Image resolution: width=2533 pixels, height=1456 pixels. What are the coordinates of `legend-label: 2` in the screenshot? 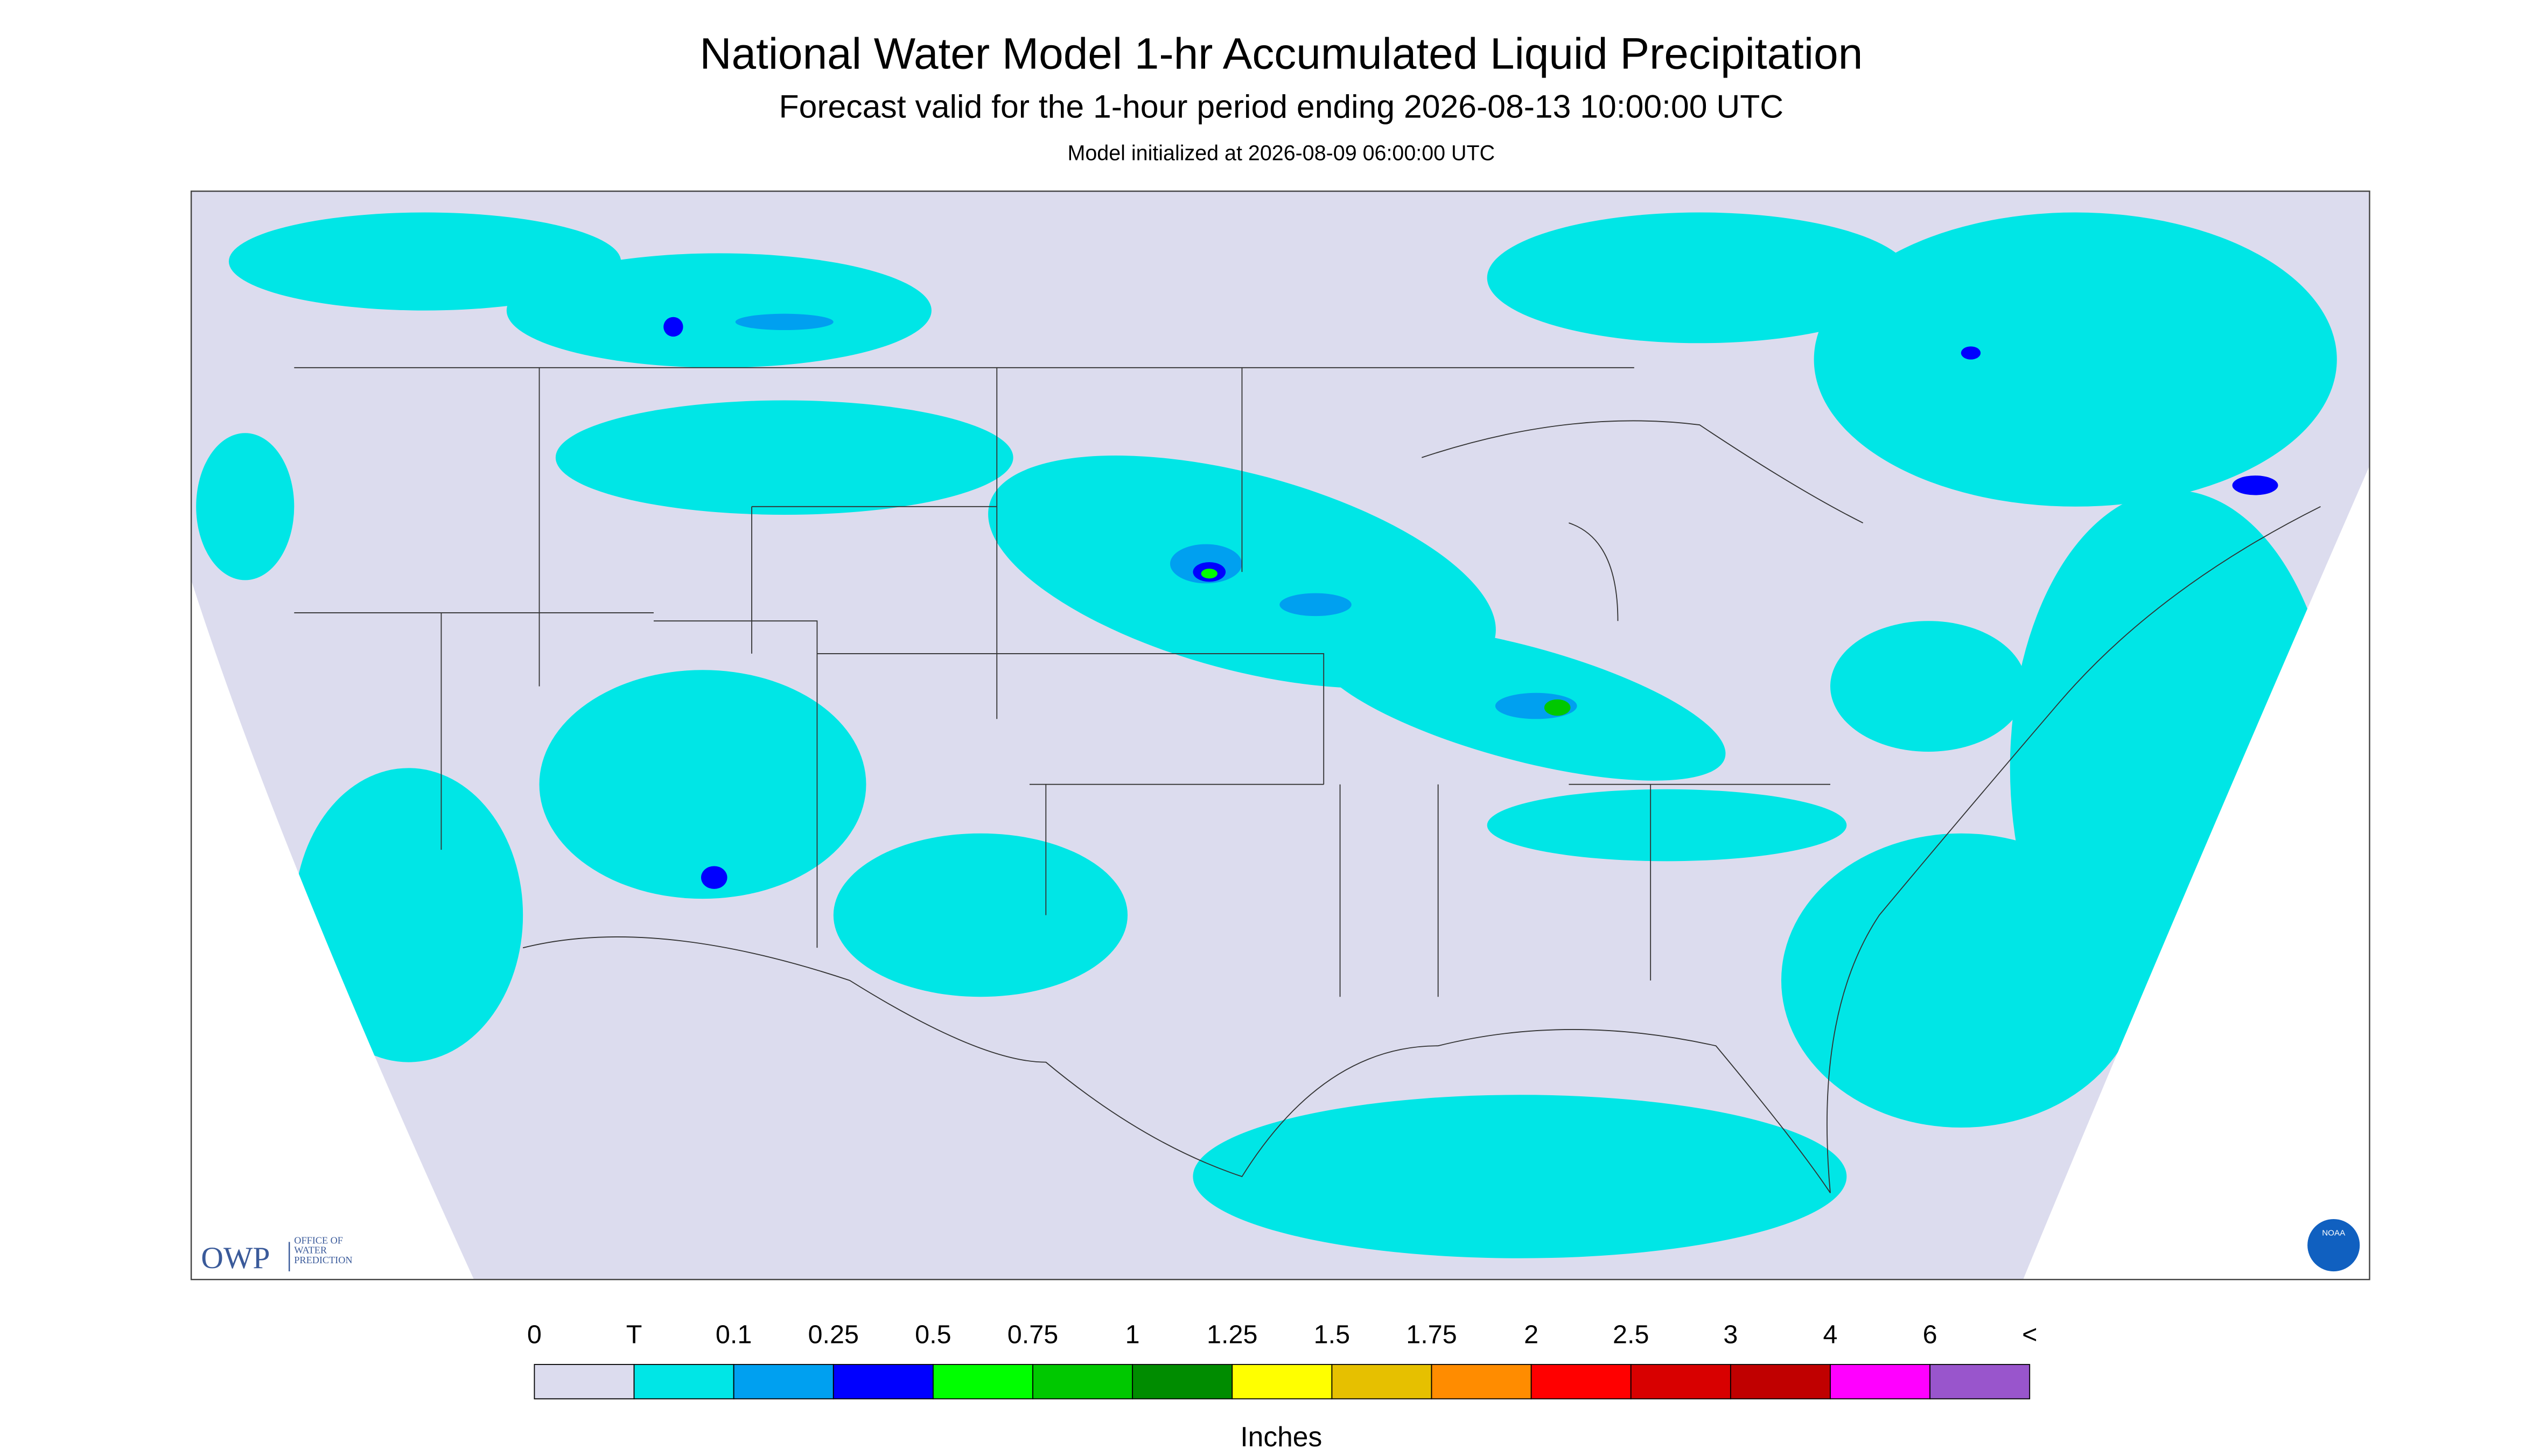 It's located at (1531, 1334).